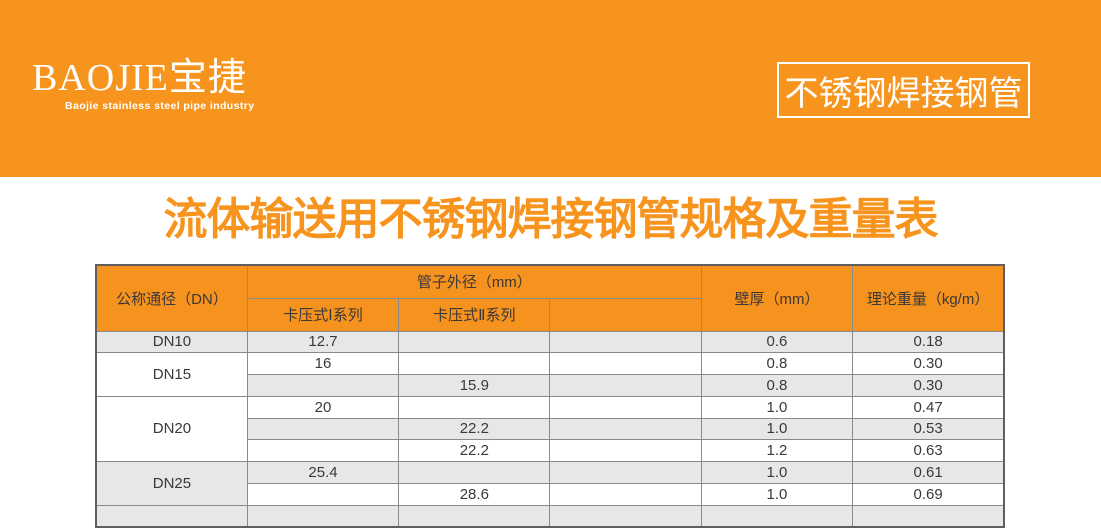  I want to click on table-row: 22.2 1.0 0.53, so click(550, 429).